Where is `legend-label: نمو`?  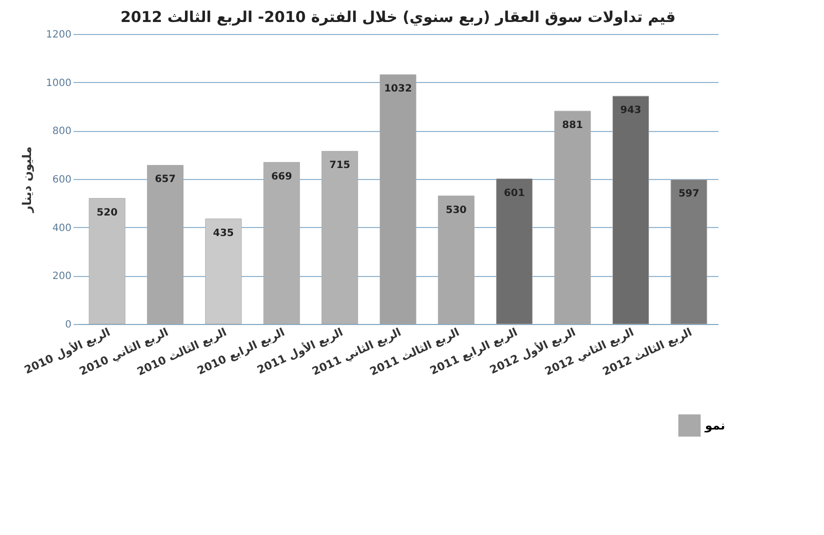
legend-label: نمو is located at coordinates (715, 425).